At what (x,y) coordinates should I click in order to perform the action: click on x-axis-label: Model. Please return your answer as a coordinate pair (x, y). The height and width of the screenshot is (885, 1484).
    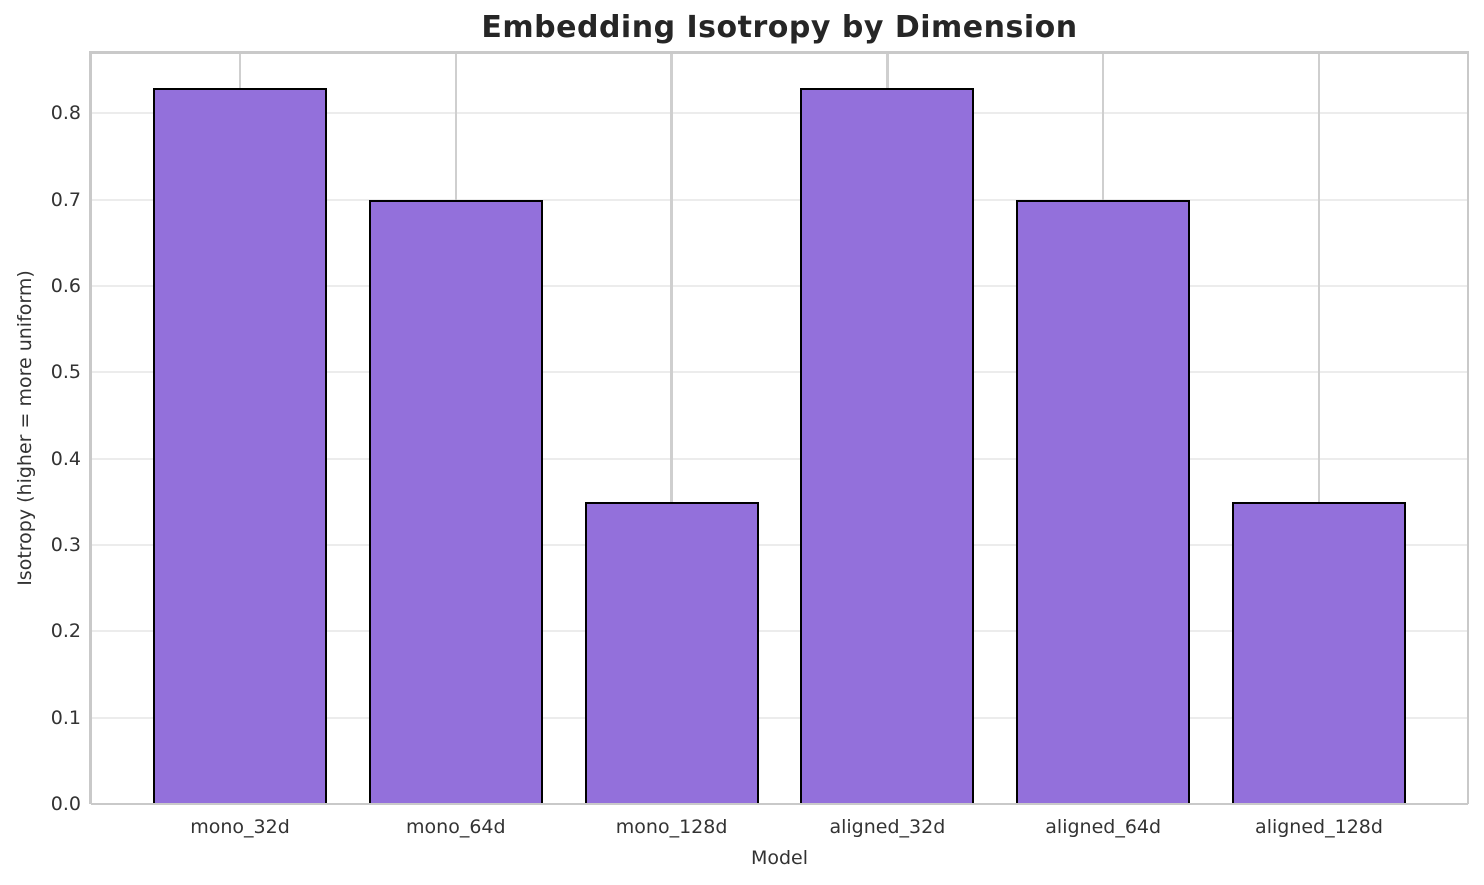
    Looking at the image, I should click on (779, 858).